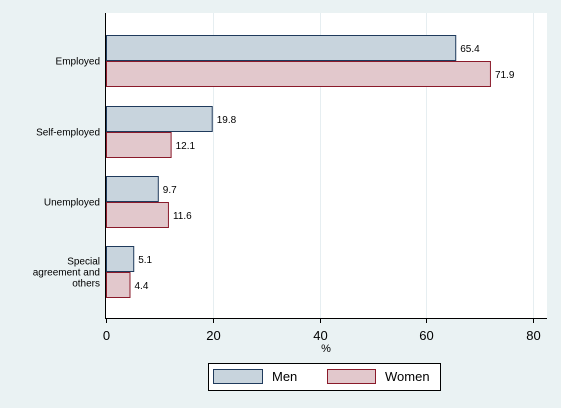 This screenshot has width=561, height=408. Describe the element at coordinates (227, 120) in the screenshot. I see `value-label-men-1: 19.8` at that location.